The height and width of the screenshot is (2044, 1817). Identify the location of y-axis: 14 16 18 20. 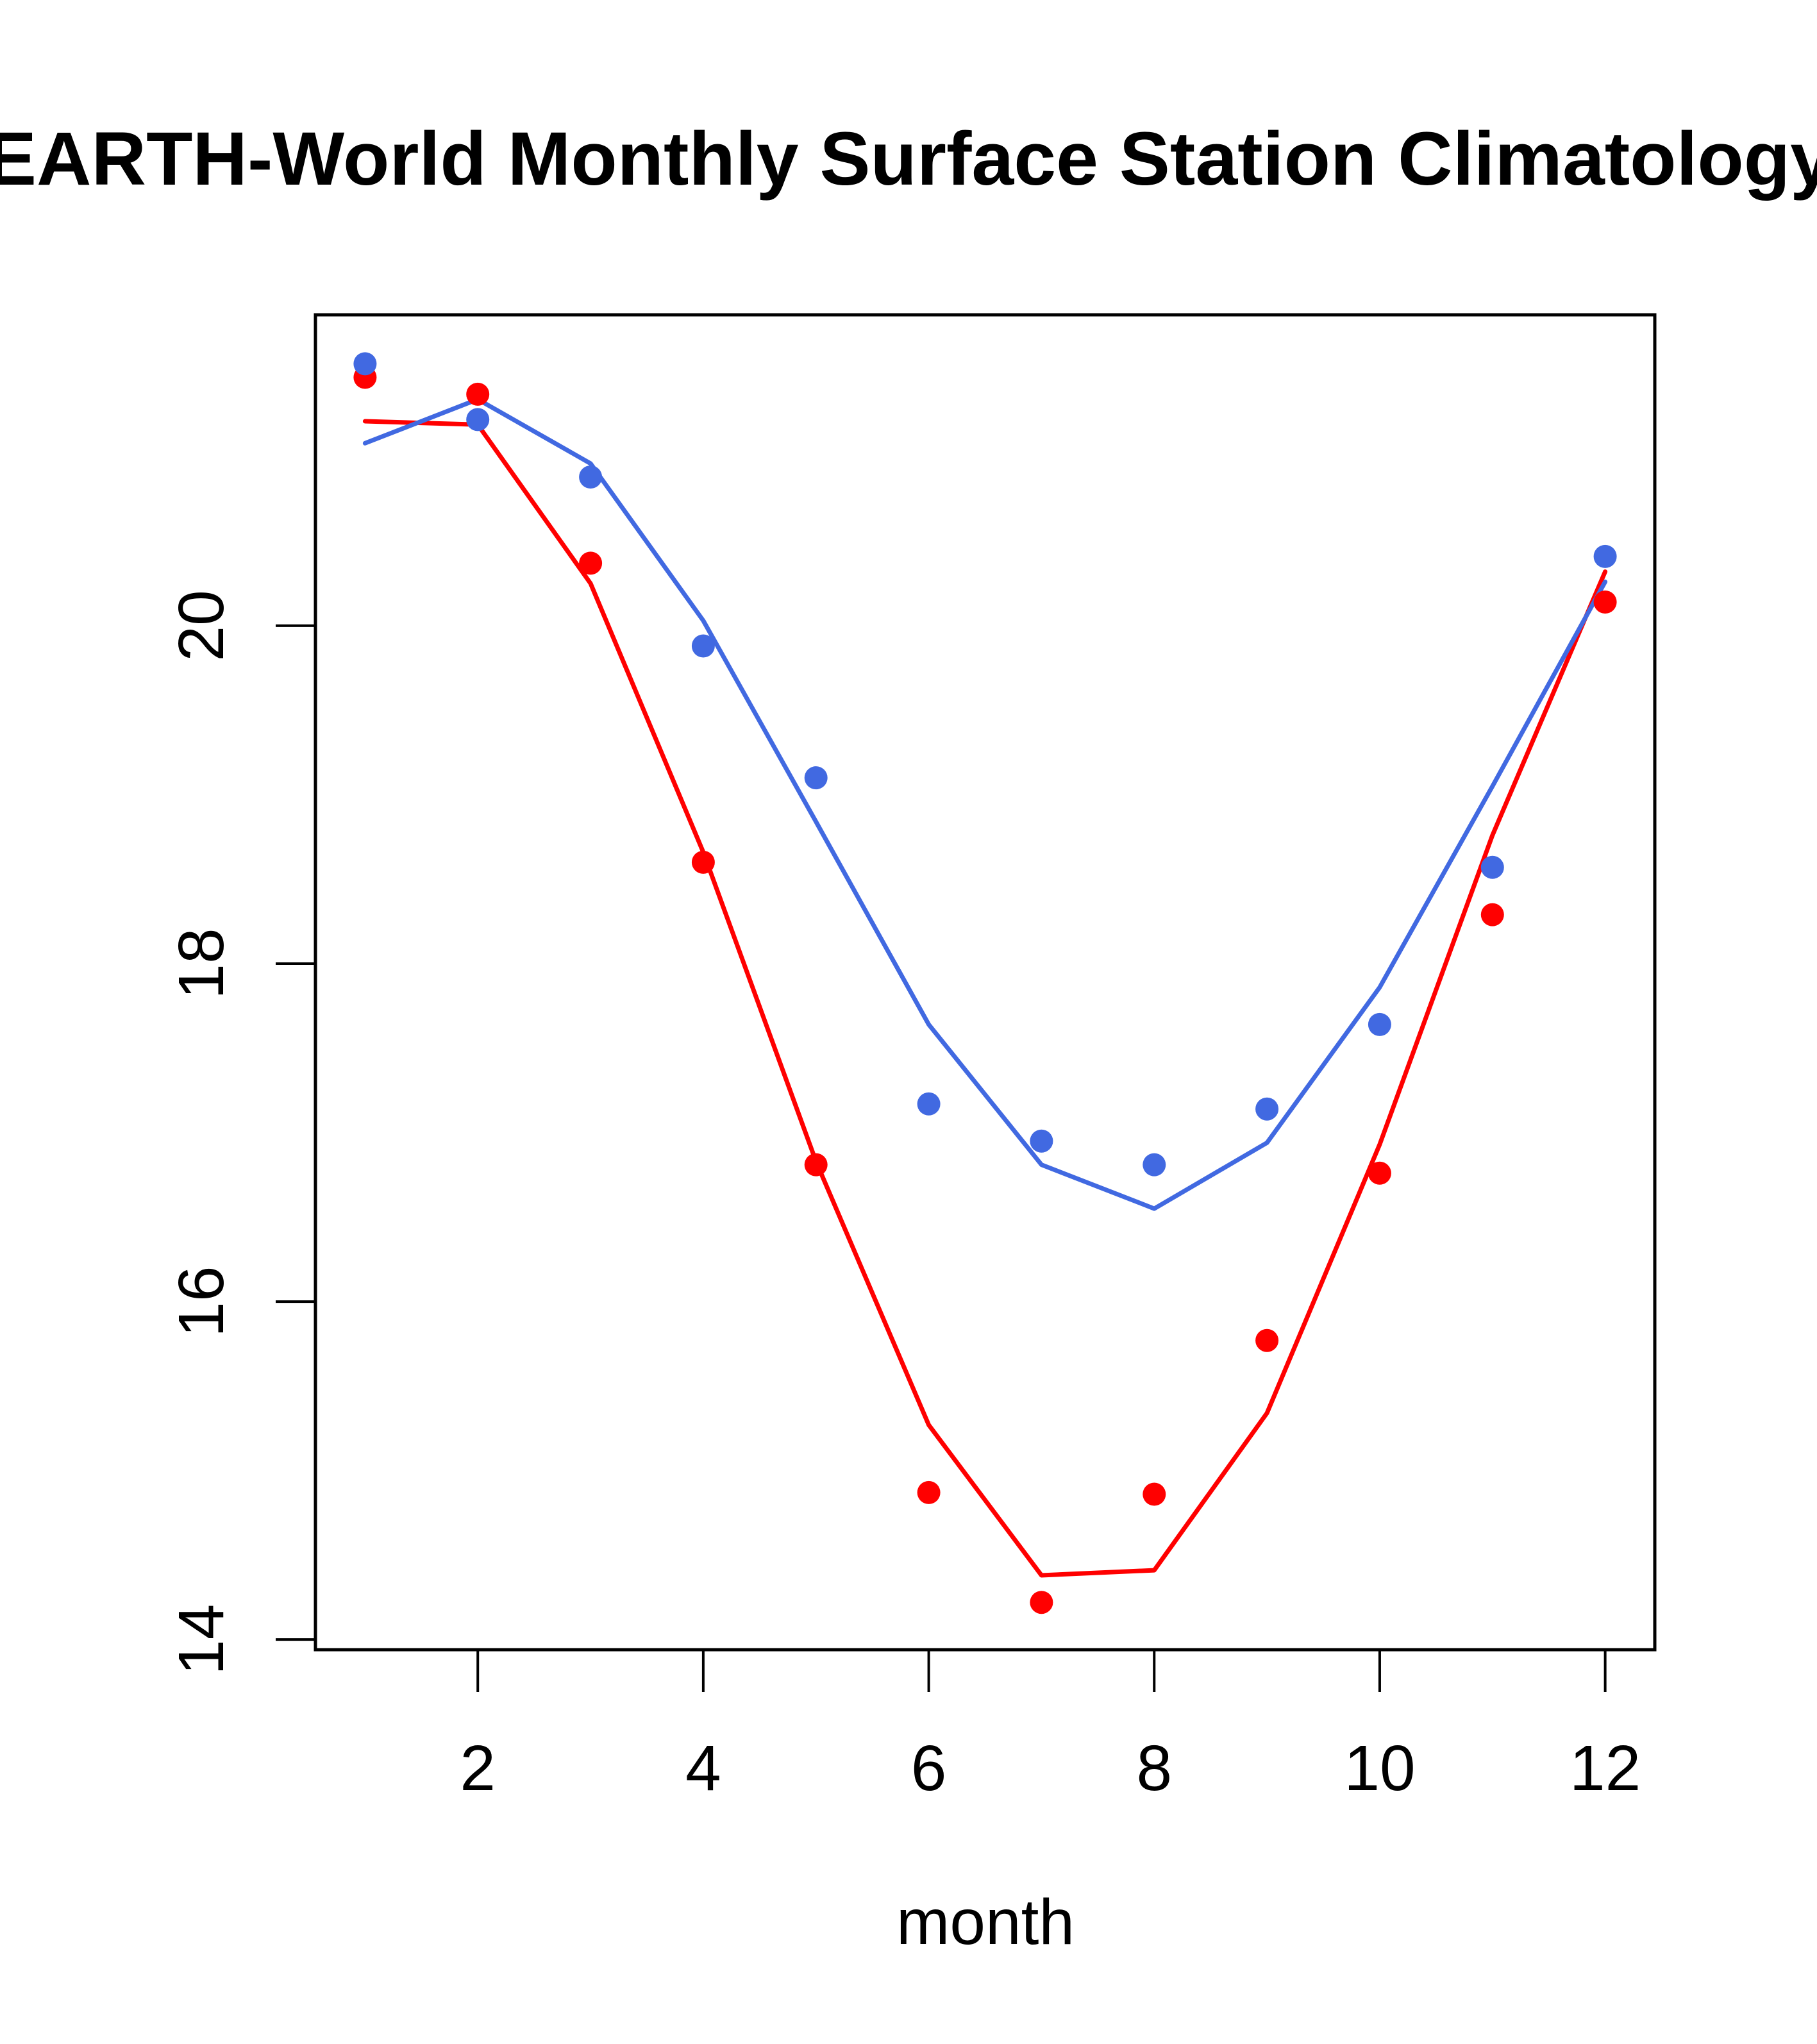
(240, 1133).